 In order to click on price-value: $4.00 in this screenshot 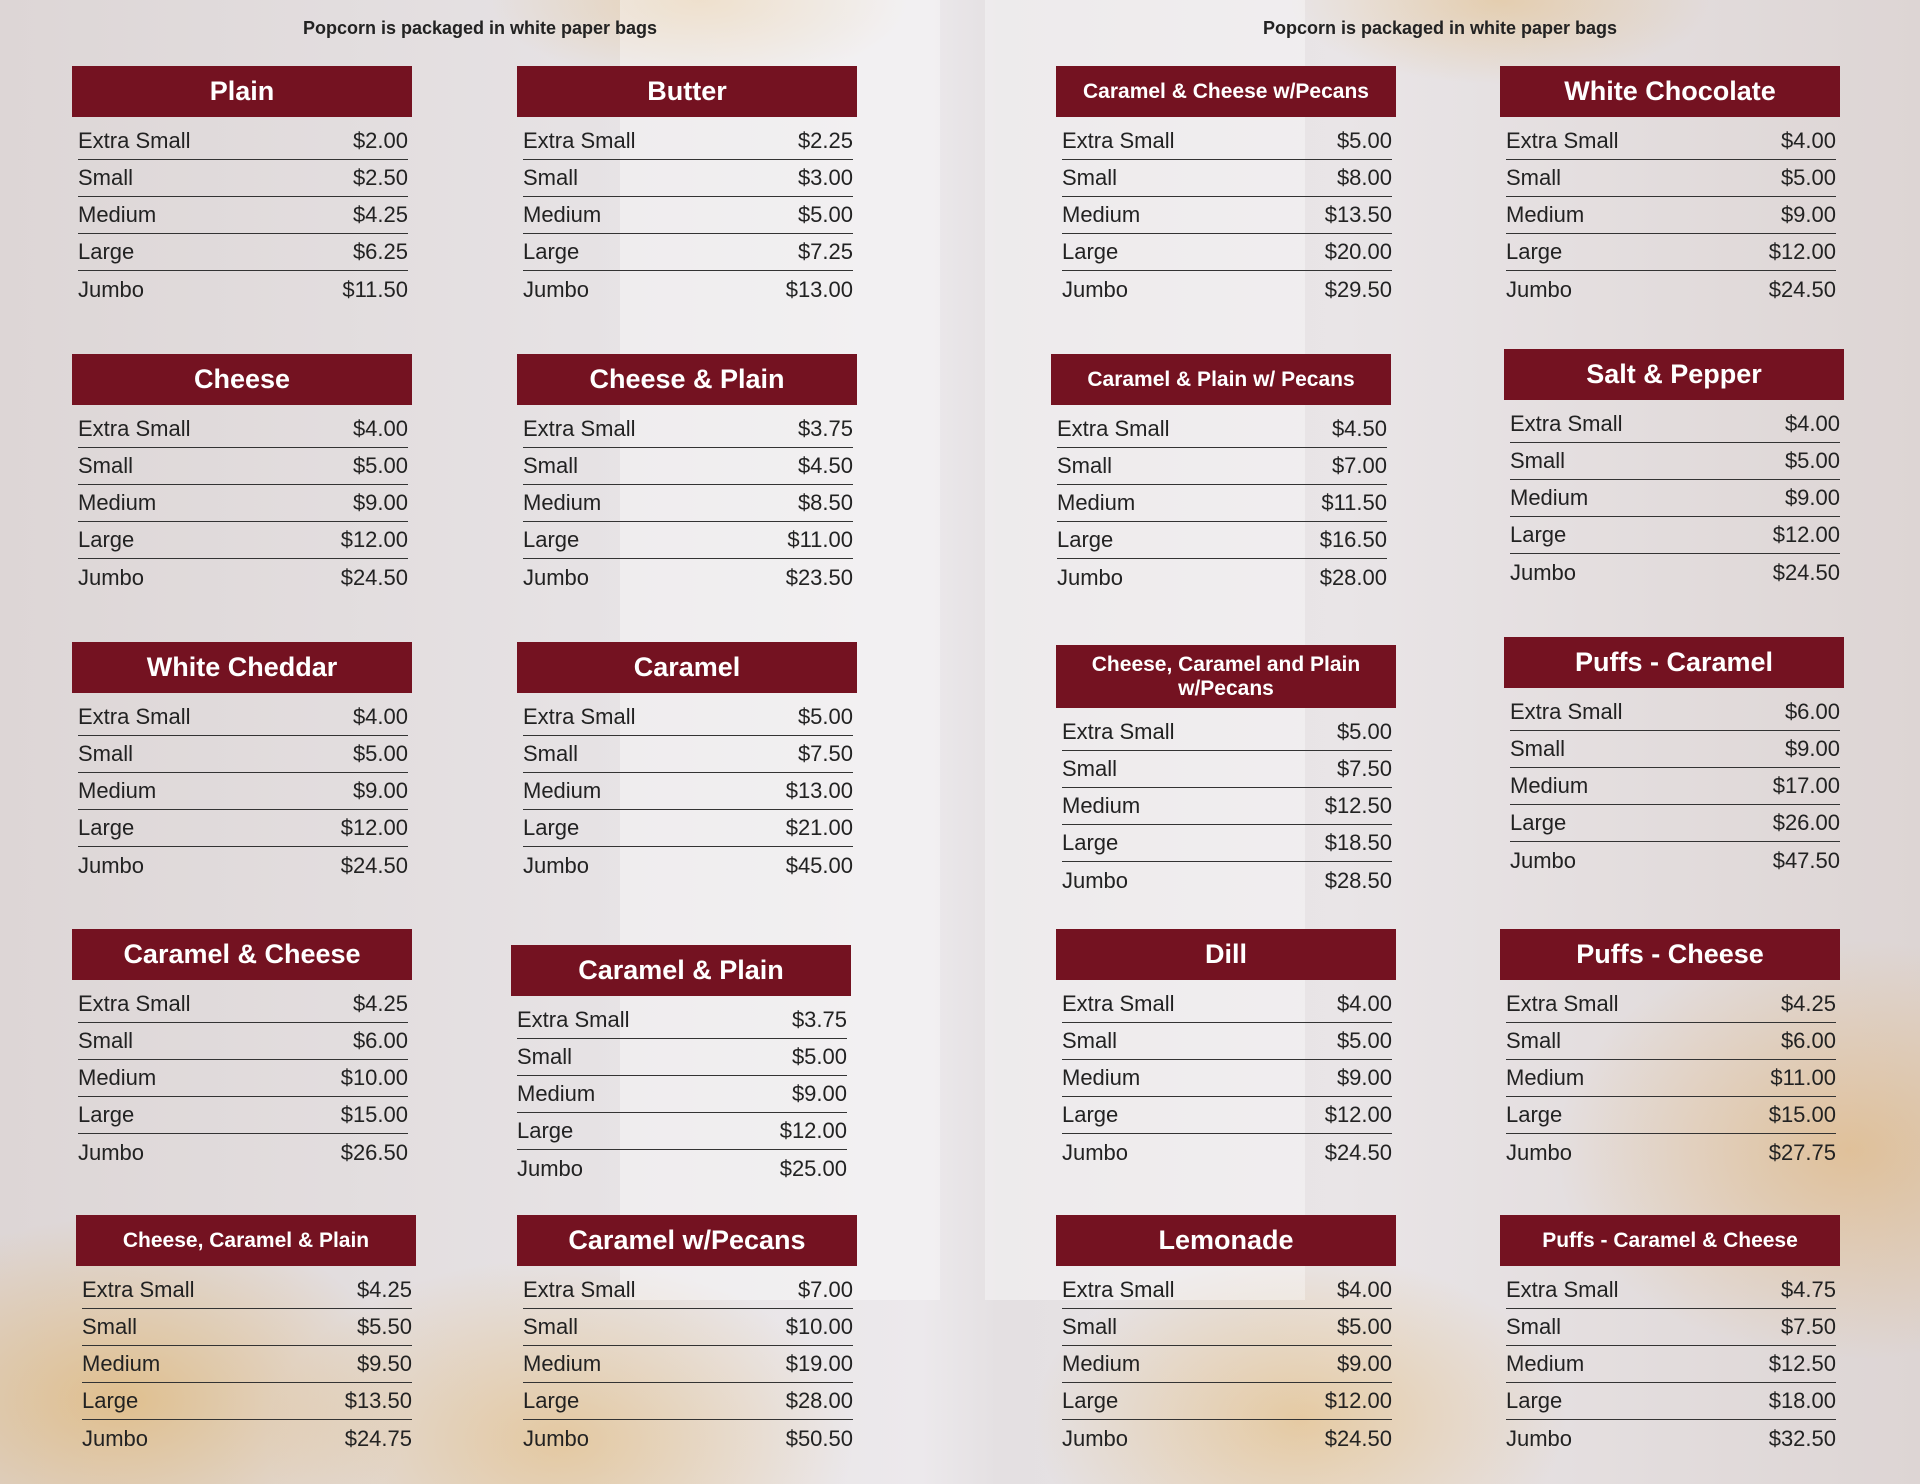, I will do `click(380, 428)`.